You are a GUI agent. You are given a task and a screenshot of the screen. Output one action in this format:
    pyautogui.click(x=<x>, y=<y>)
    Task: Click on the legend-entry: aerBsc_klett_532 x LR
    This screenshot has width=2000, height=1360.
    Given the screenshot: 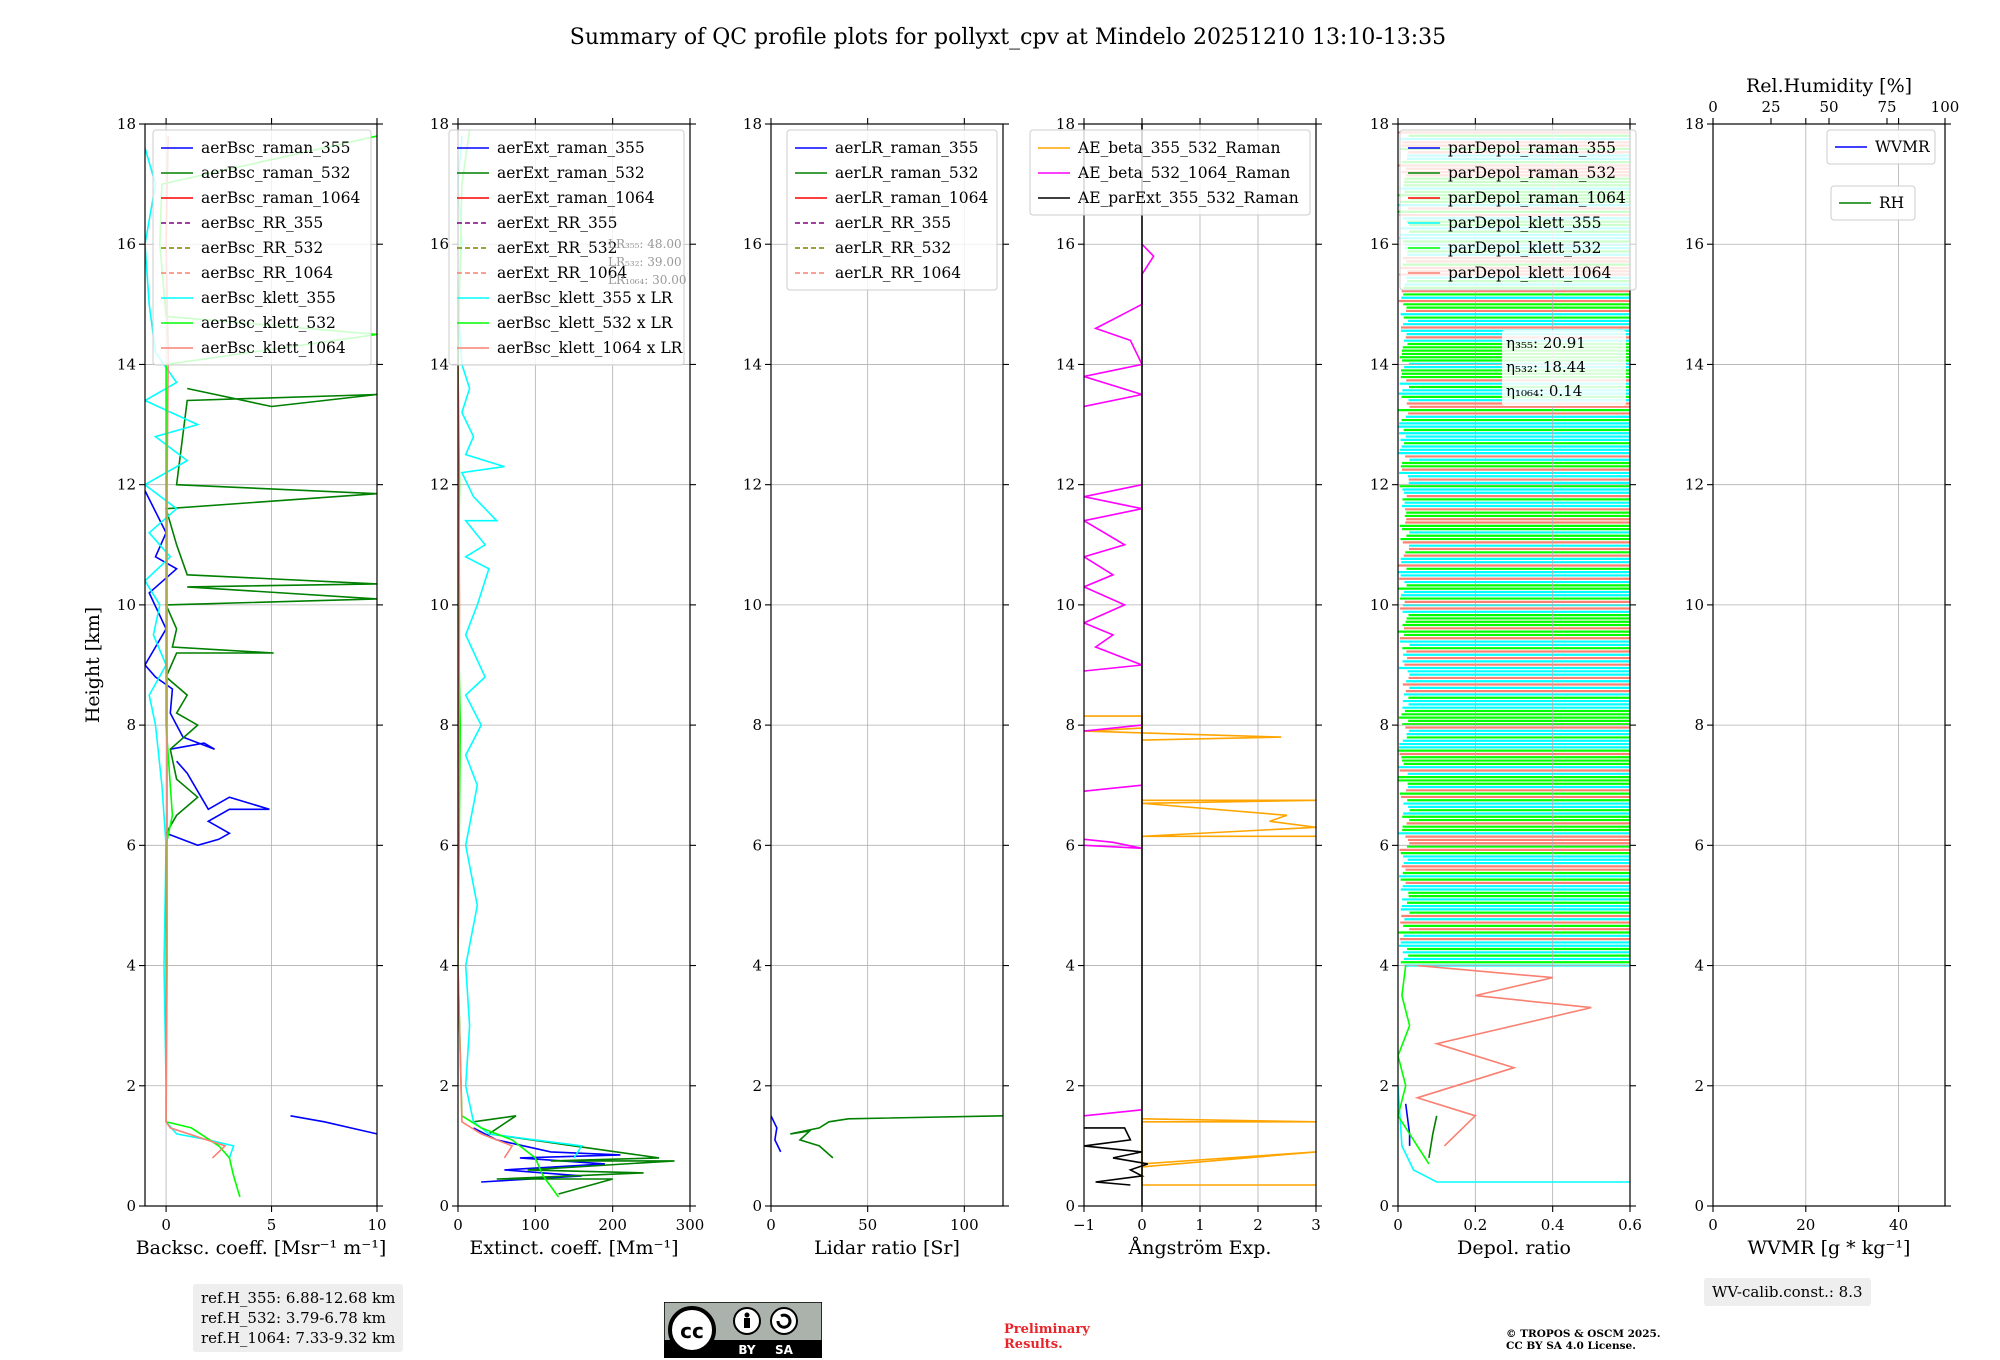 What is the action you would take?
    pyautogui.click(x=585, y=323)
    